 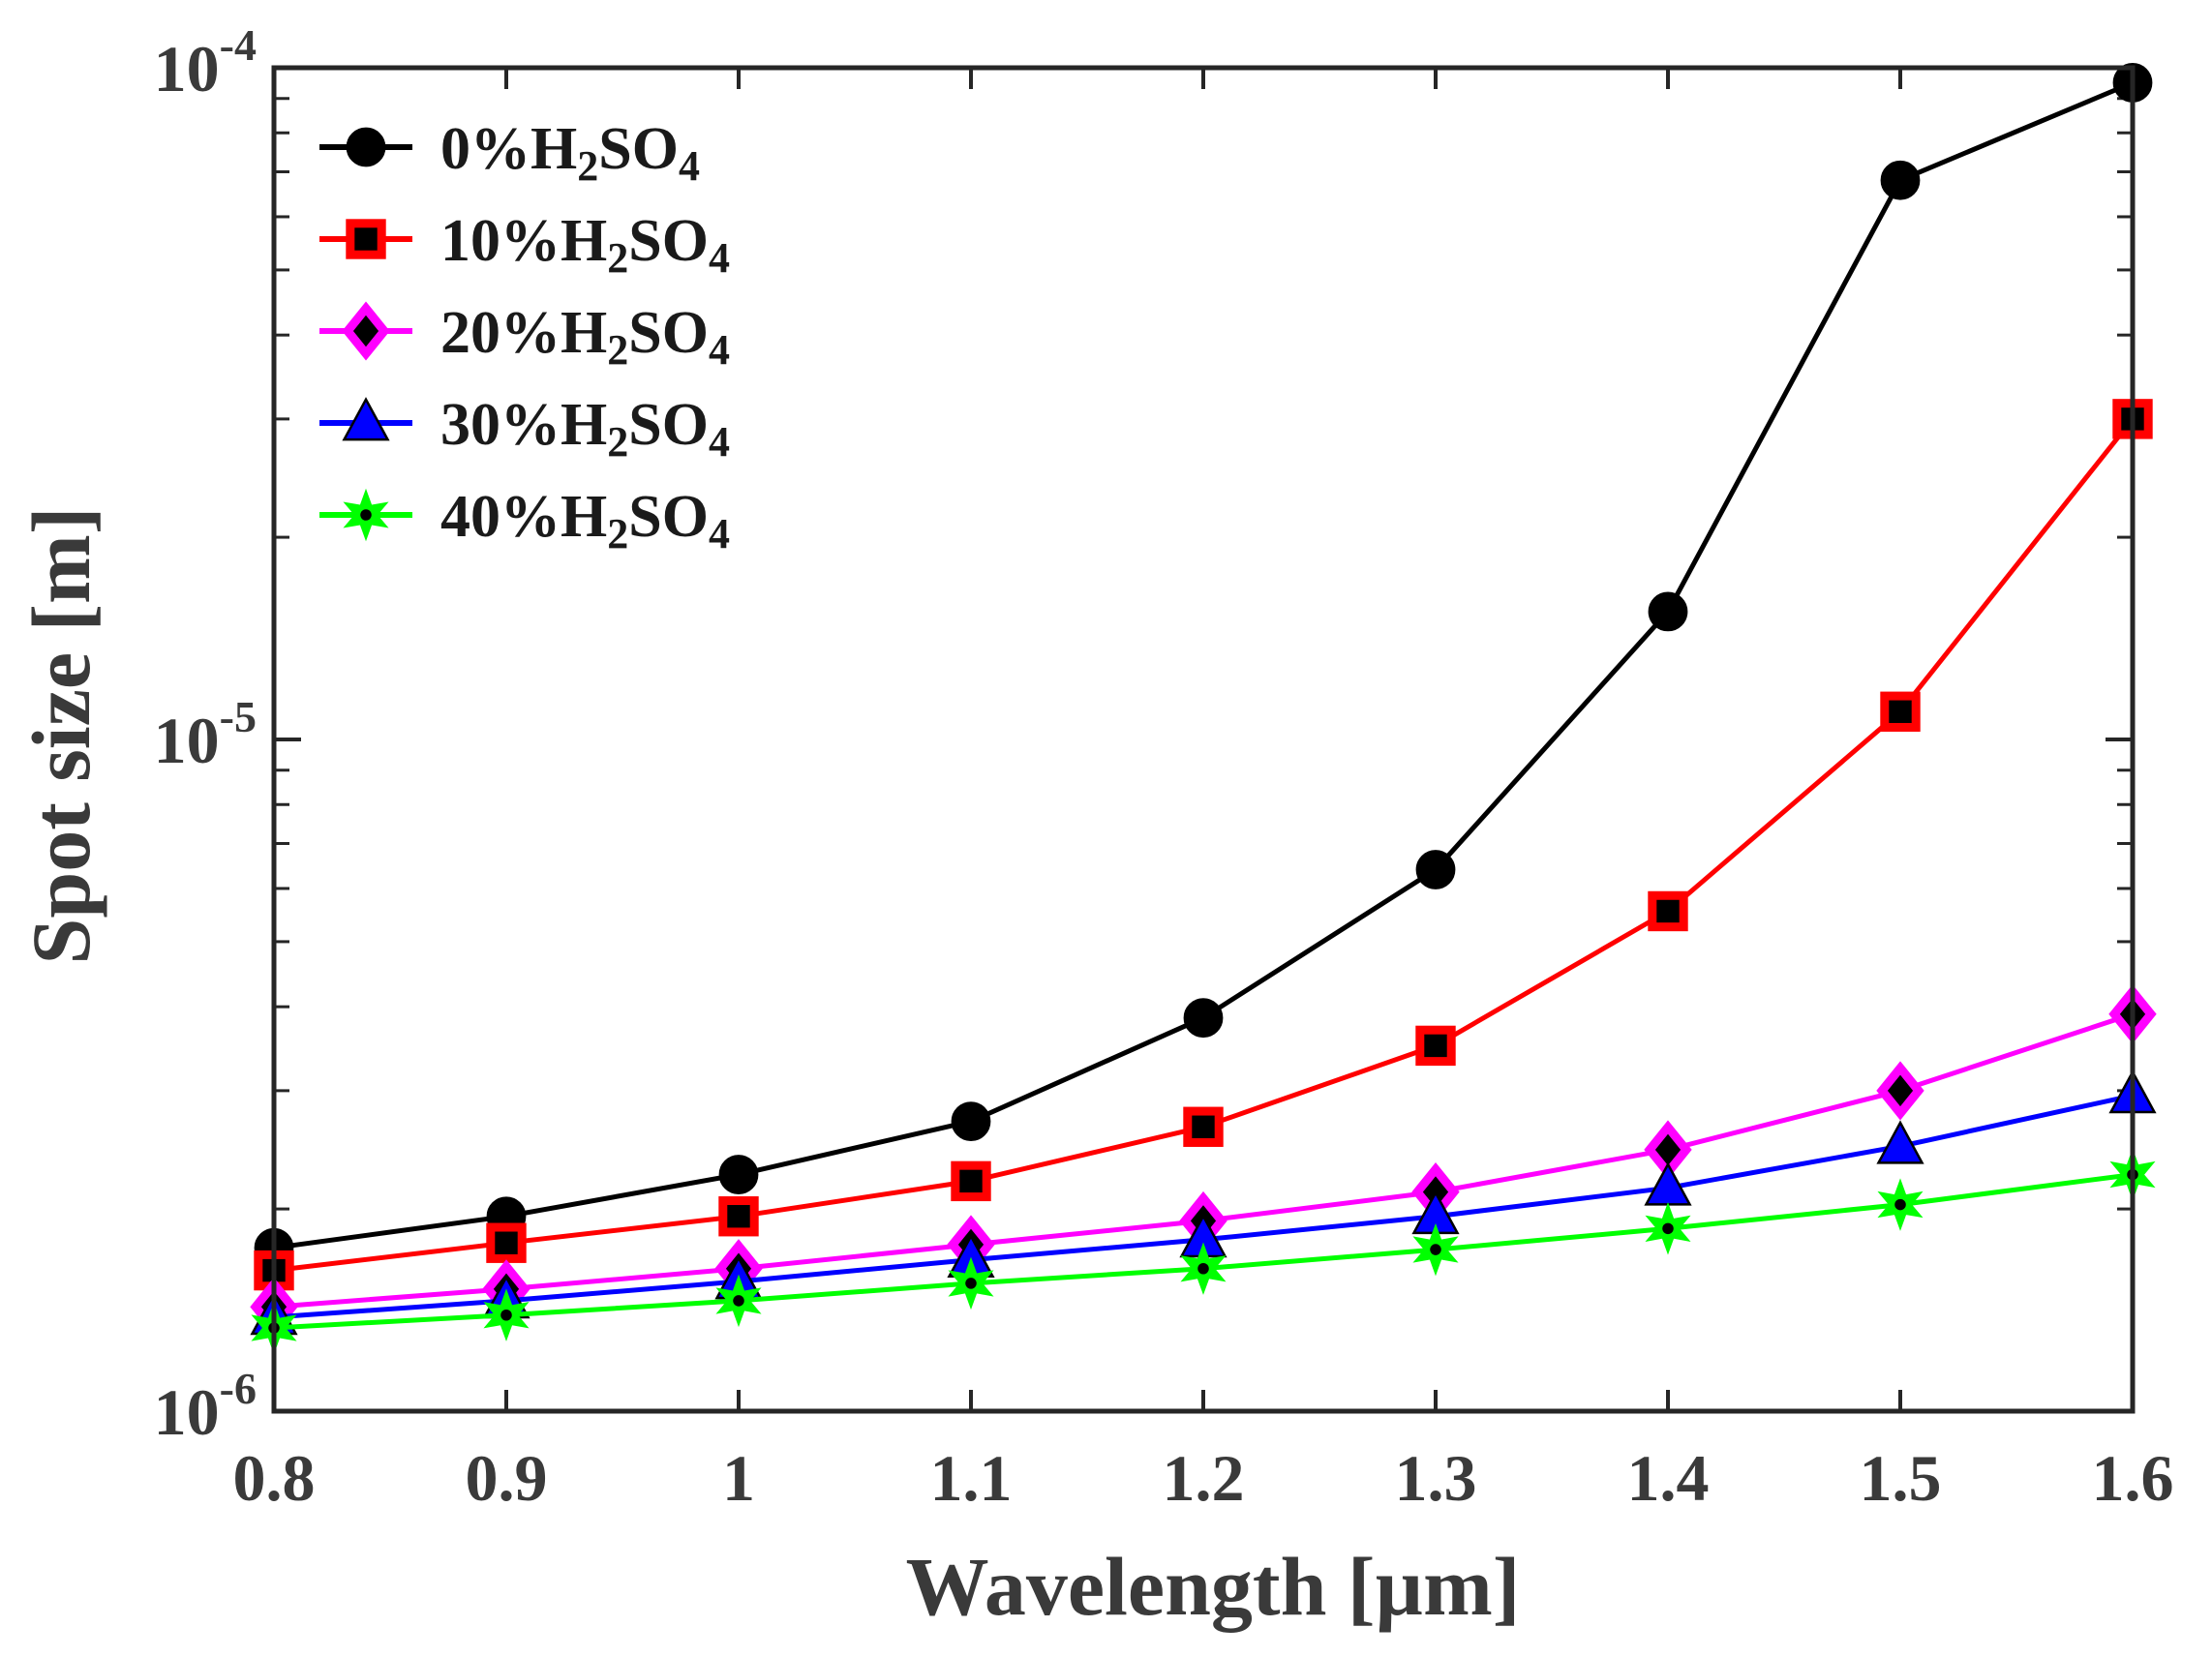 What do you see at coordinates (1901, 1478) in the screenshot?
I see `x-tick-label: 1.5` at bounding box center [1901, 1478].